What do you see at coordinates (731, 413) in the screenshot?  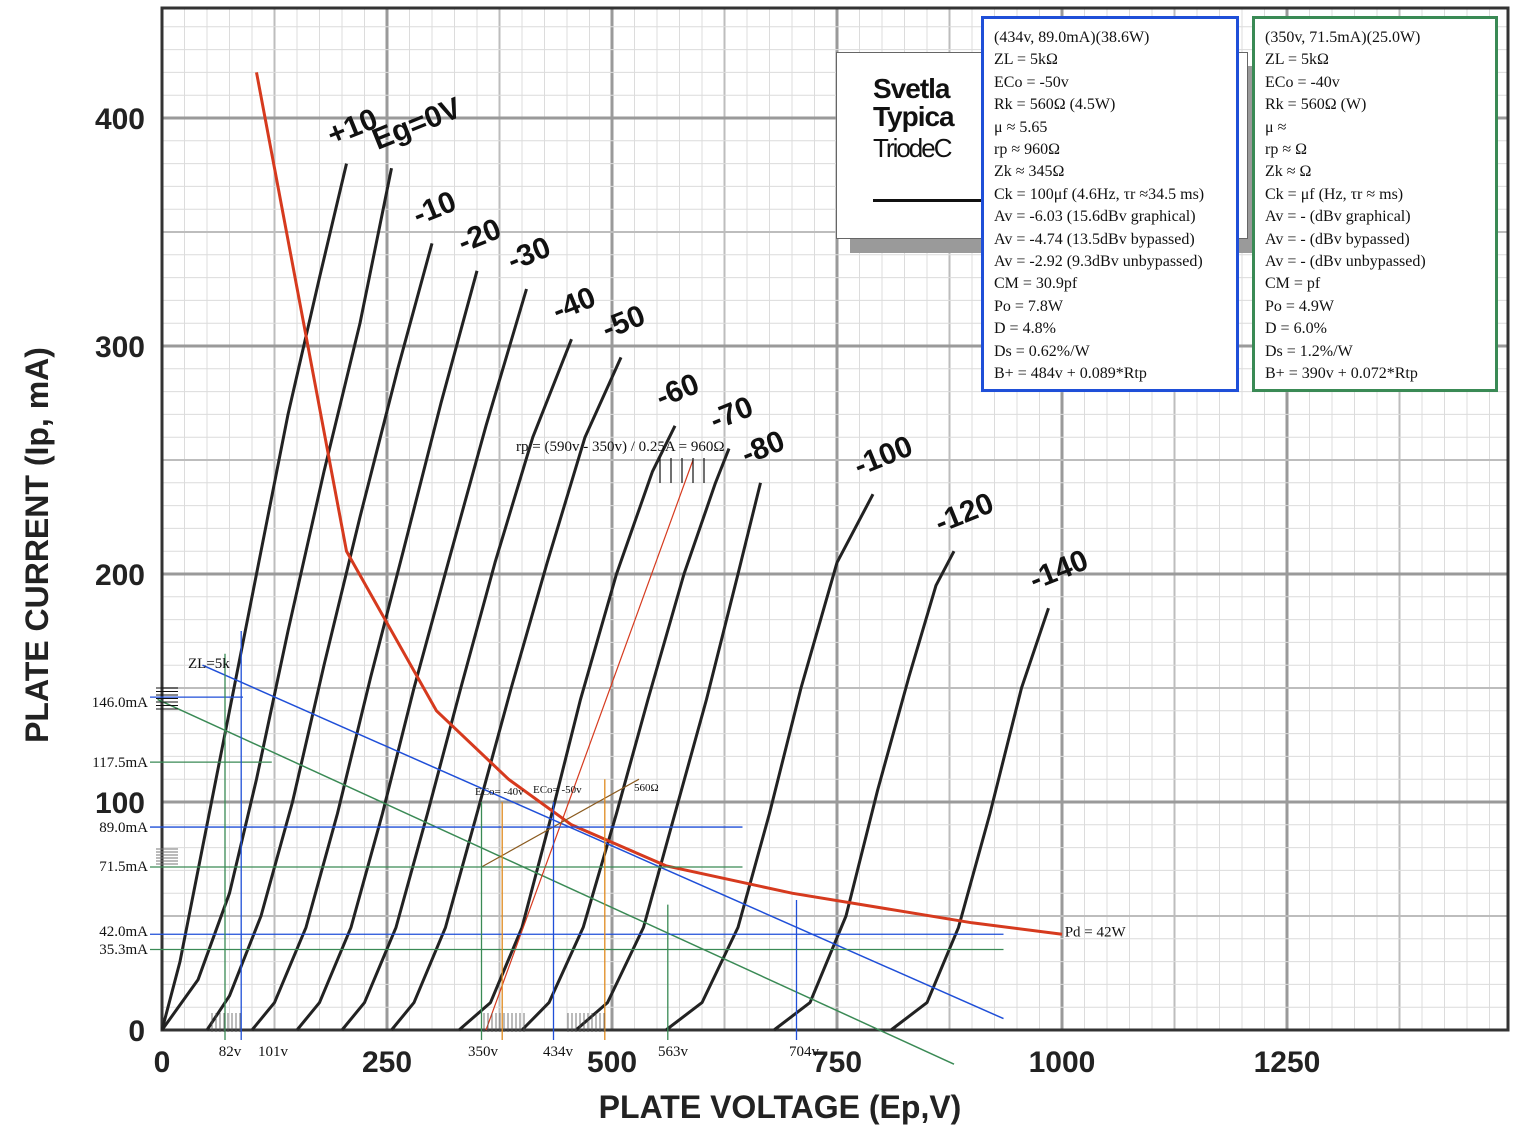 I see `curve-label: -70` at bounding box center [731, 413].